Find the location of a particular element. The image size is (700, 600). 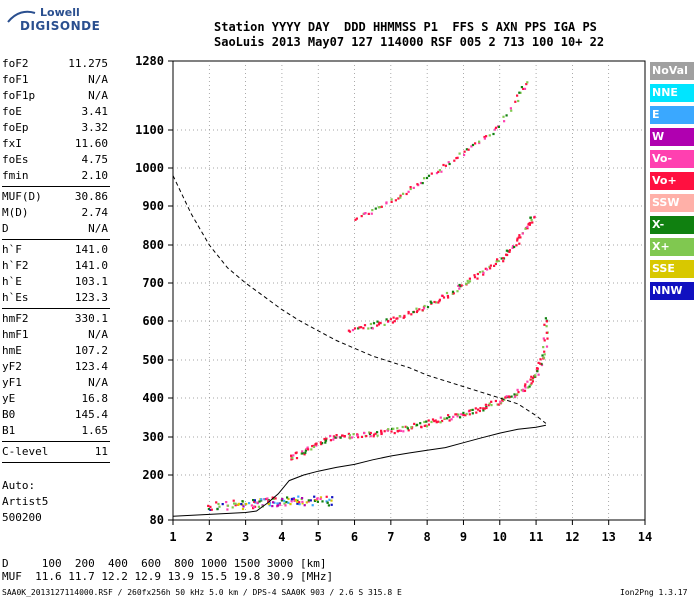

parameter-name: yF2 is located at coordinates (12, 366).